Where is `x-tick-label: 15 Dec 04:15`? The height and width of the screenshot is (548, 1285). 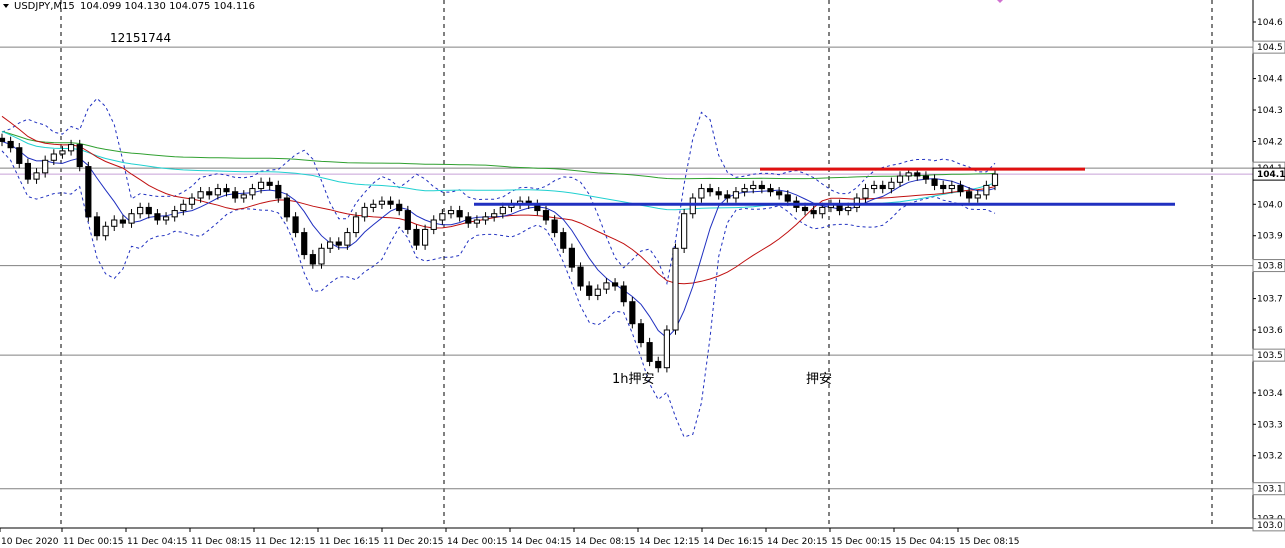 x-tick-label: 15 Dec 04:15 is located at coordinates (925, 542).